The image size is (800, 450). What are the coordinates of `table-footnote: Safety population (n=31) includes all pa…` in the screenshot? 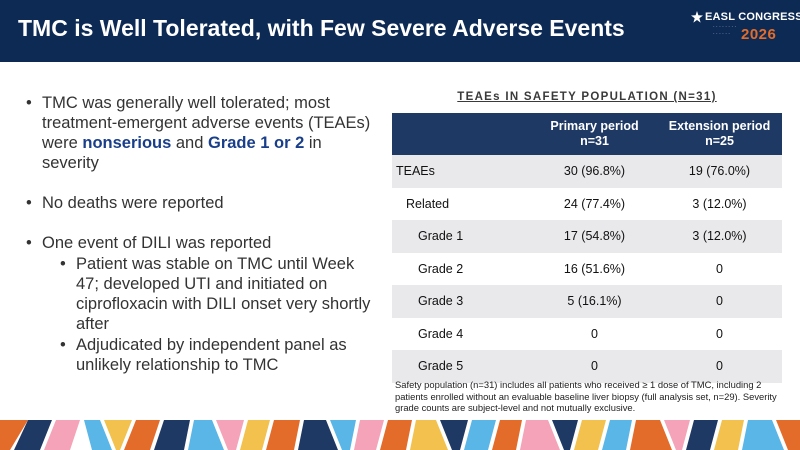 It's located at (586, 396).